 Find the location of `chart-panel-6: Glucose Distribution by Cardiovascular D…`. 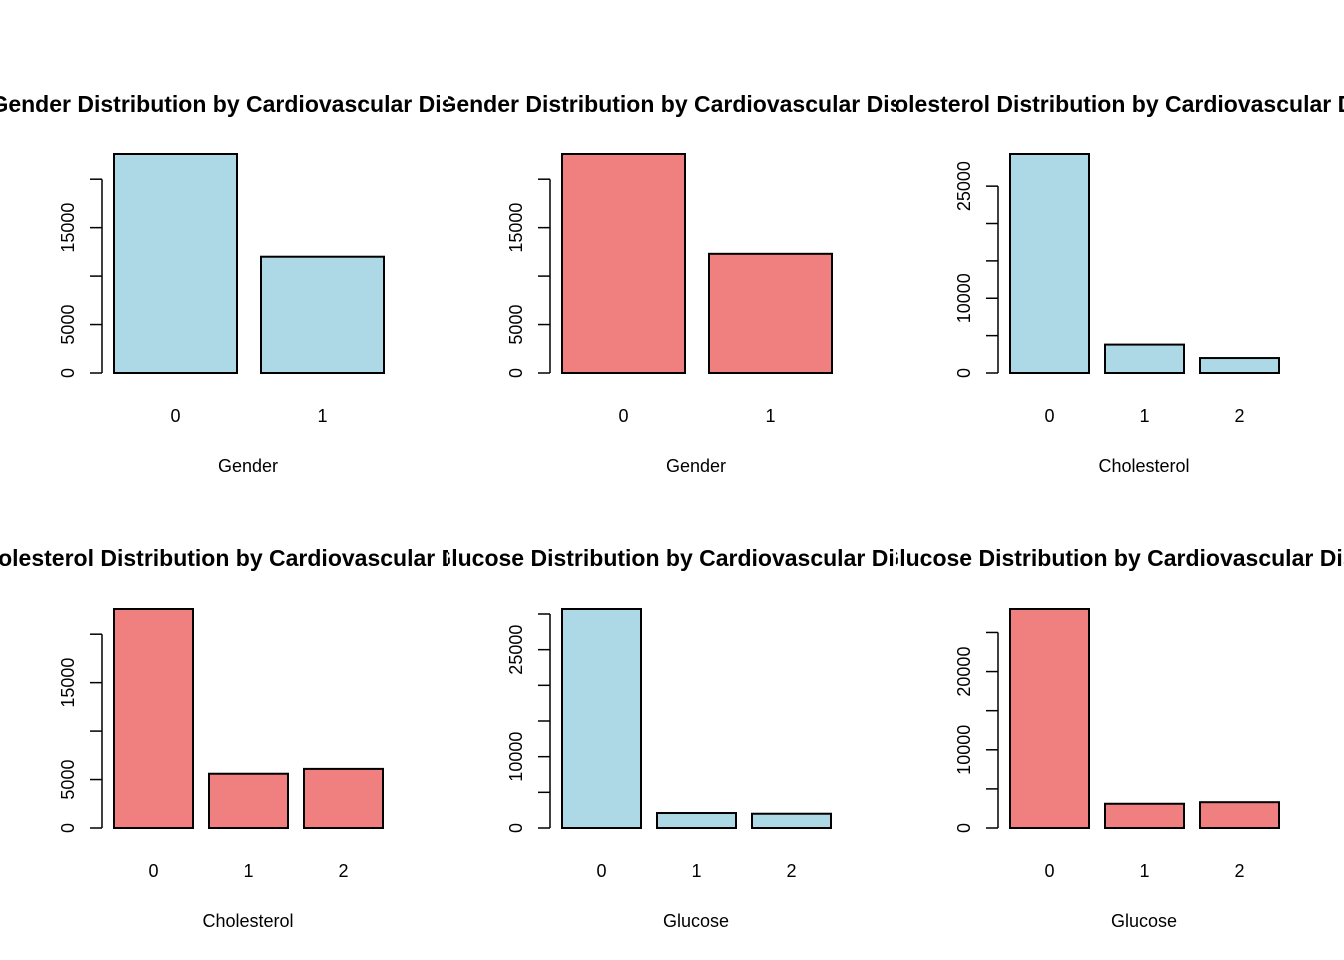

chart-panel-6: Glucose Distribution by Cardiovascular D… is located at coordinates (1112, 738).